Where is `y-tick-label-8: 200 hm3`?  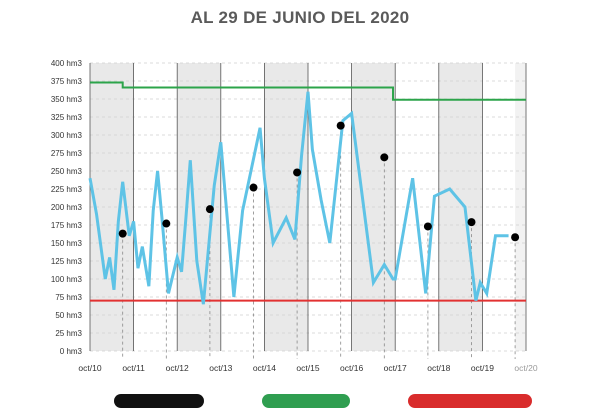 y-tick-label-8: 200 hm3 is located at coordinates (67, 207).